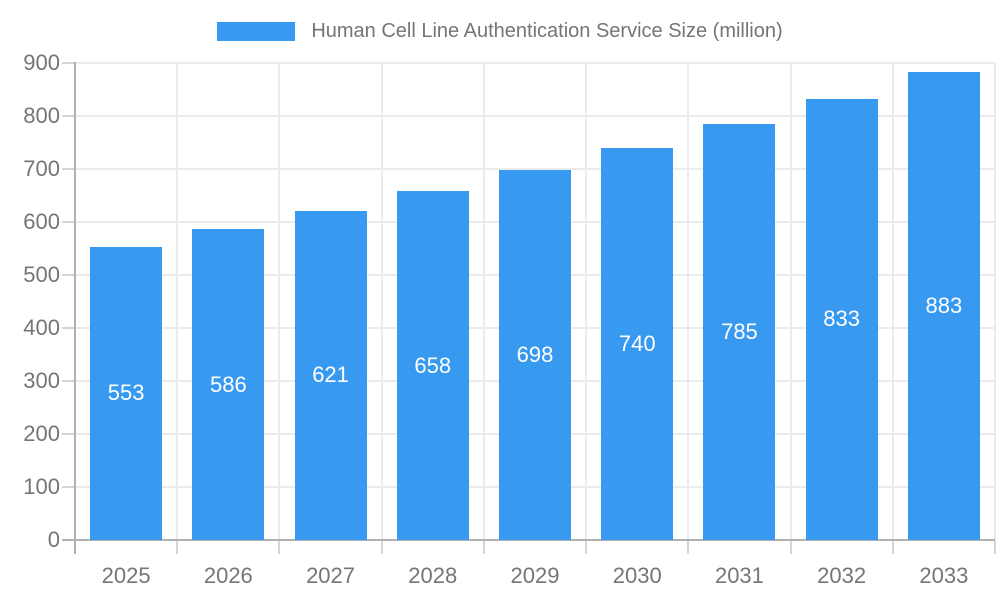 The width and height of the screenshot is (1000, 600). I want to click on x-axis-label: 2030, so click(637, 575).